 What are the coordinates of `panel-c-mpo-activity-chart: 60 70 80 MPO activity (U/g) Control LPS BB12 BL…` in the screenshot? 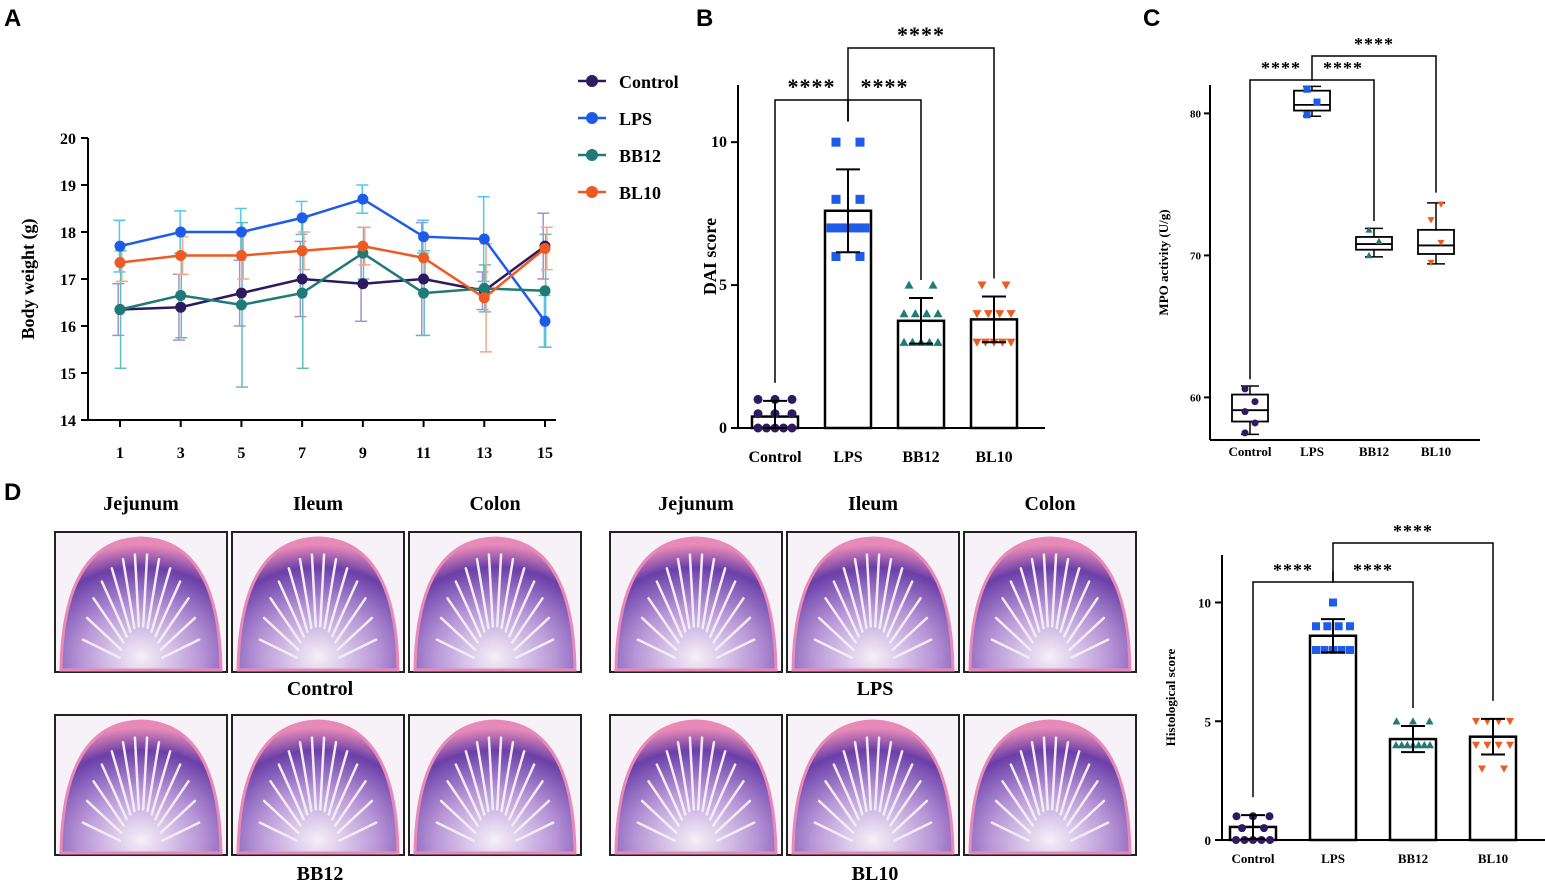 It's located at (1318, 246).